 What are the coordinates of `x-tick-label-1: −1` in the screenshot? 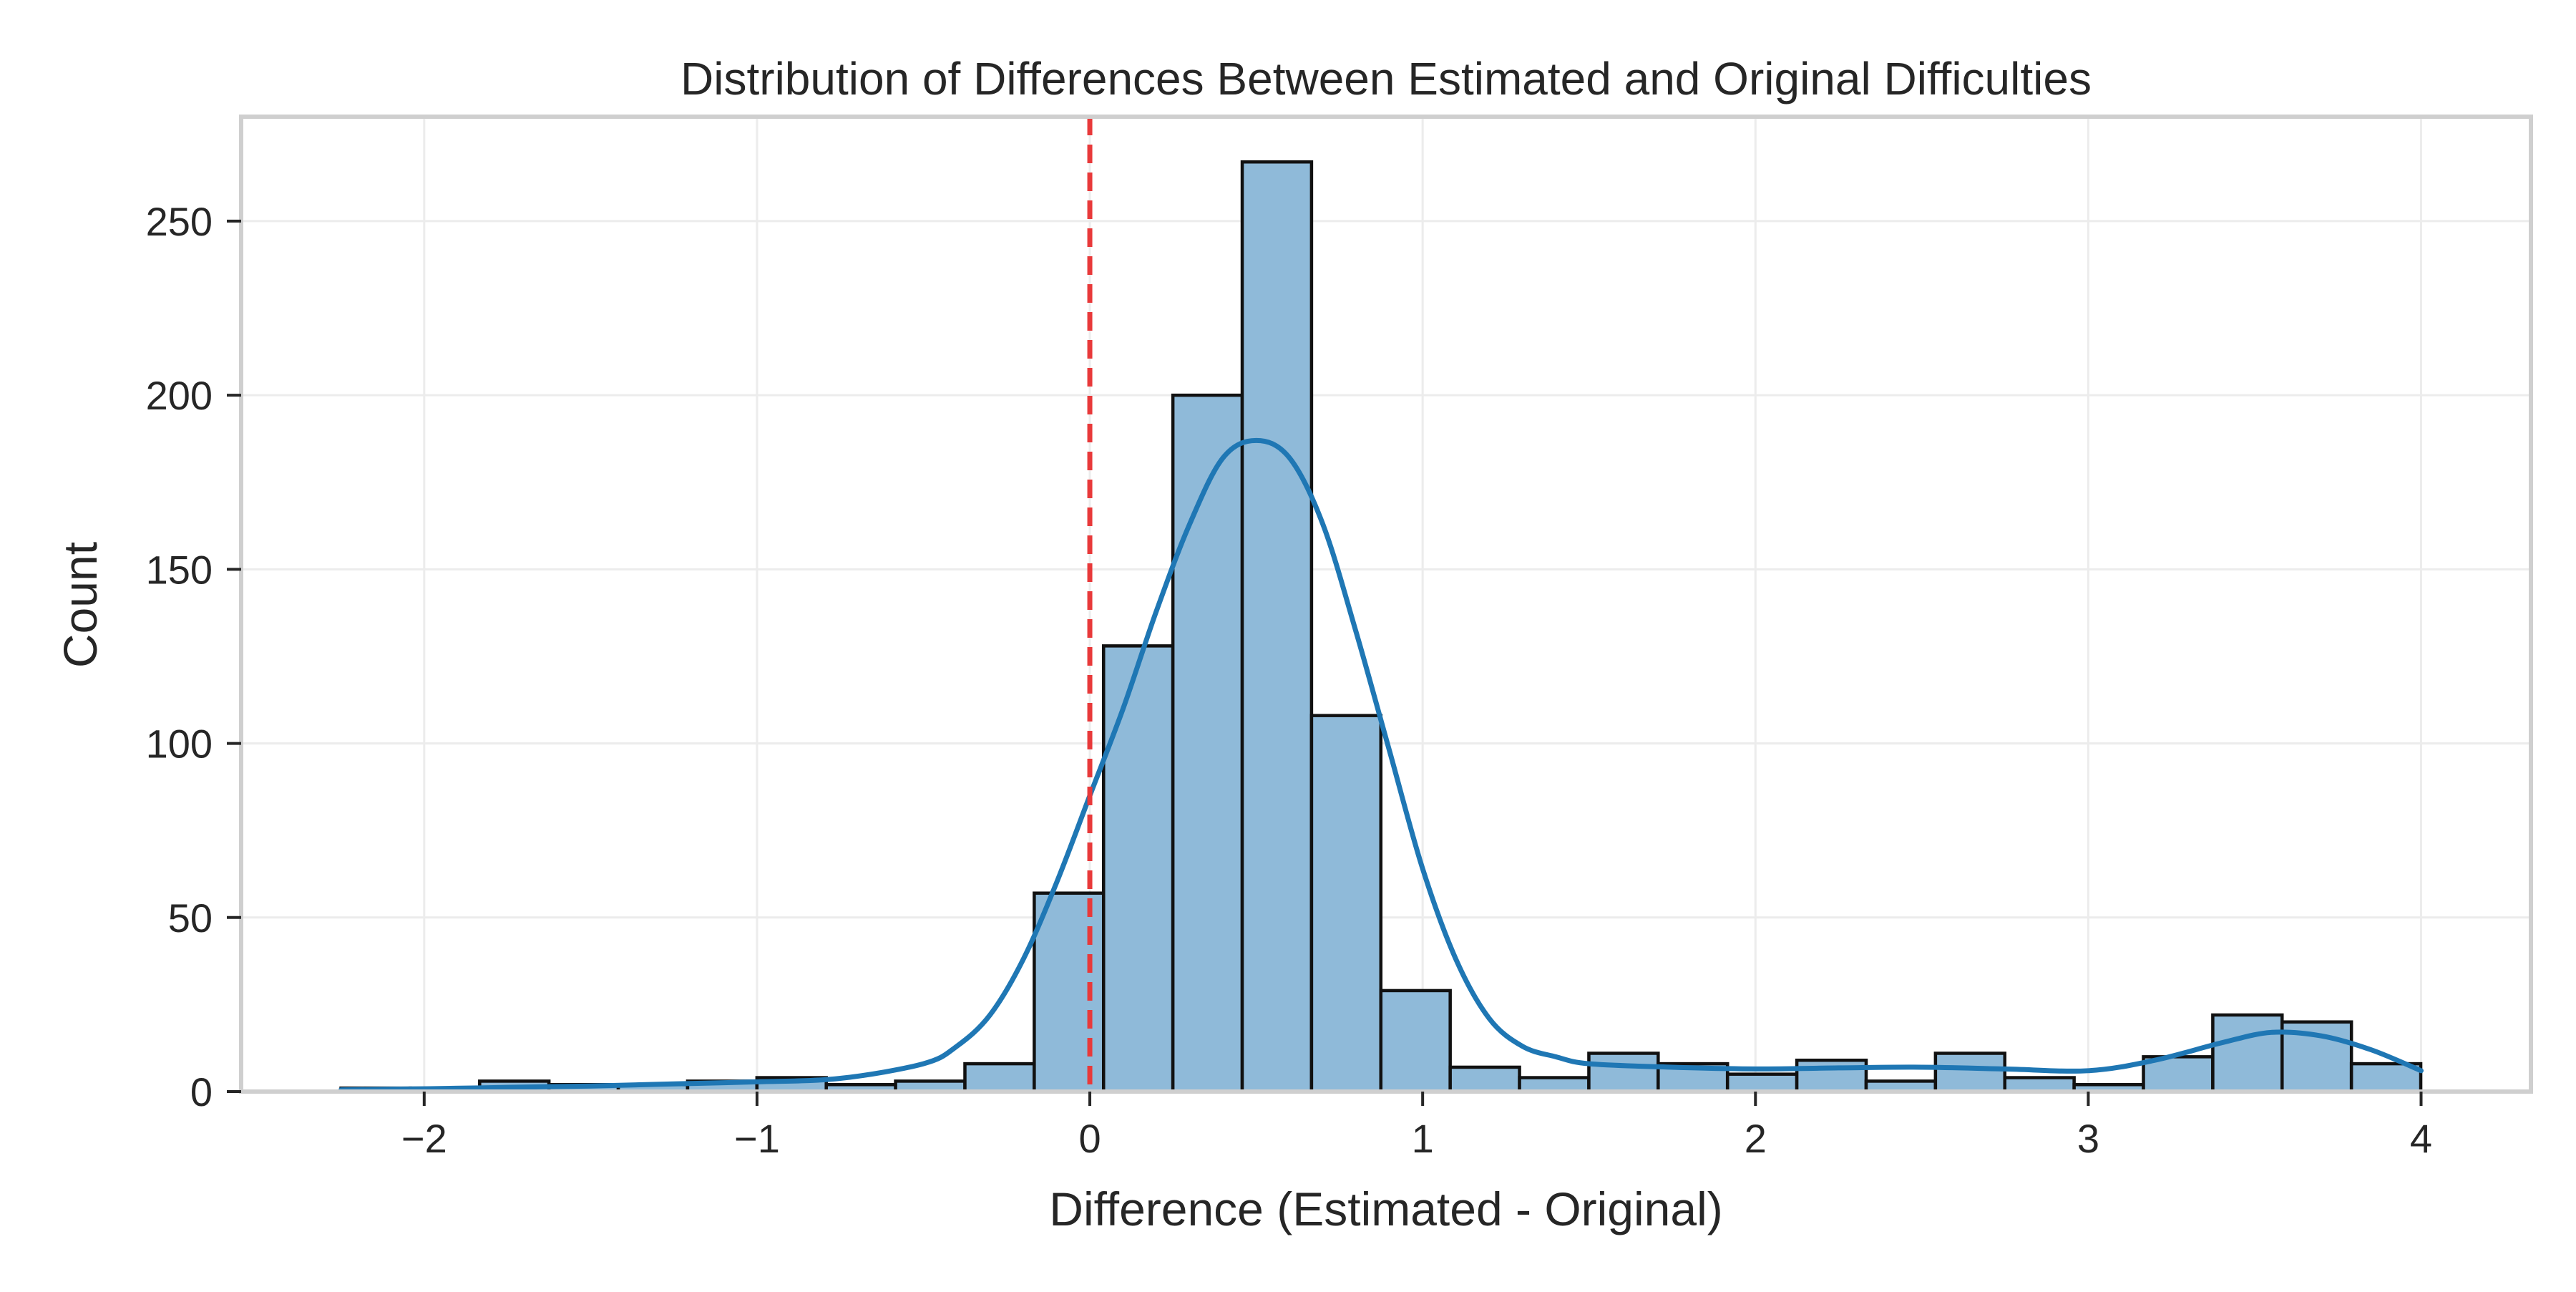 It's located at (757, 1138).